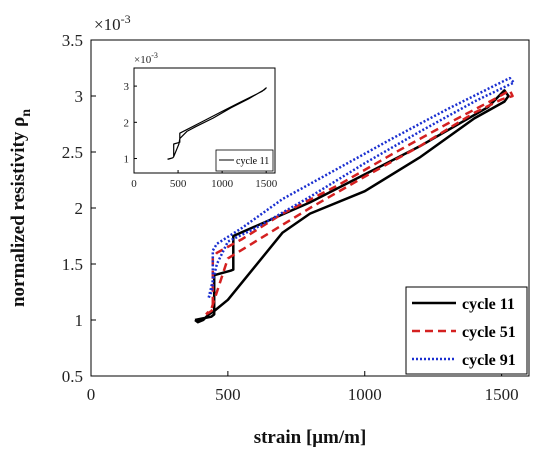 The image size is (550, 457). What do you see at coordinates (310, 437) in the screenshot?
I see `main-x-axis-label: strain [μm/m]` at bounding box center [310, 437].